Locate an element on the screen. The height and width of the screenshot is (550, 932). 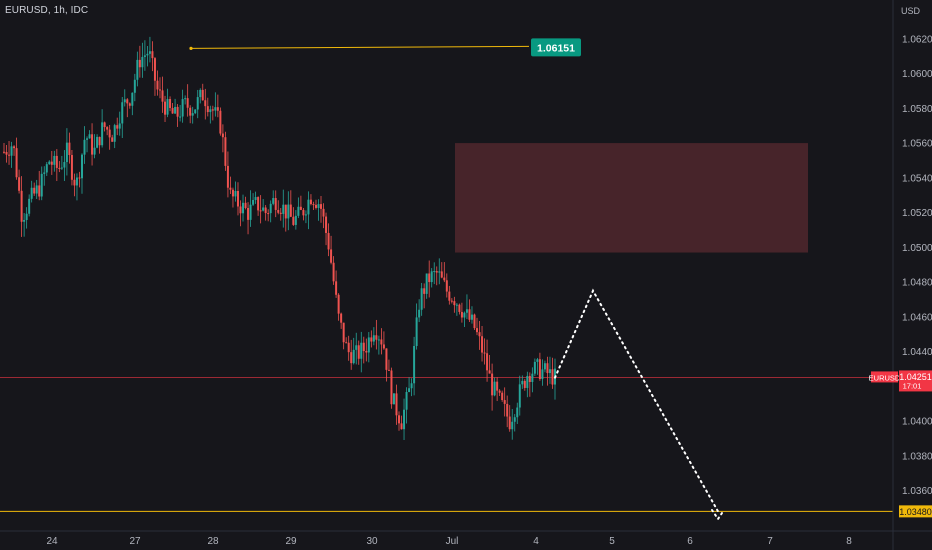
y-tick-label: 1.06000 is located at coordinates (917, 74).